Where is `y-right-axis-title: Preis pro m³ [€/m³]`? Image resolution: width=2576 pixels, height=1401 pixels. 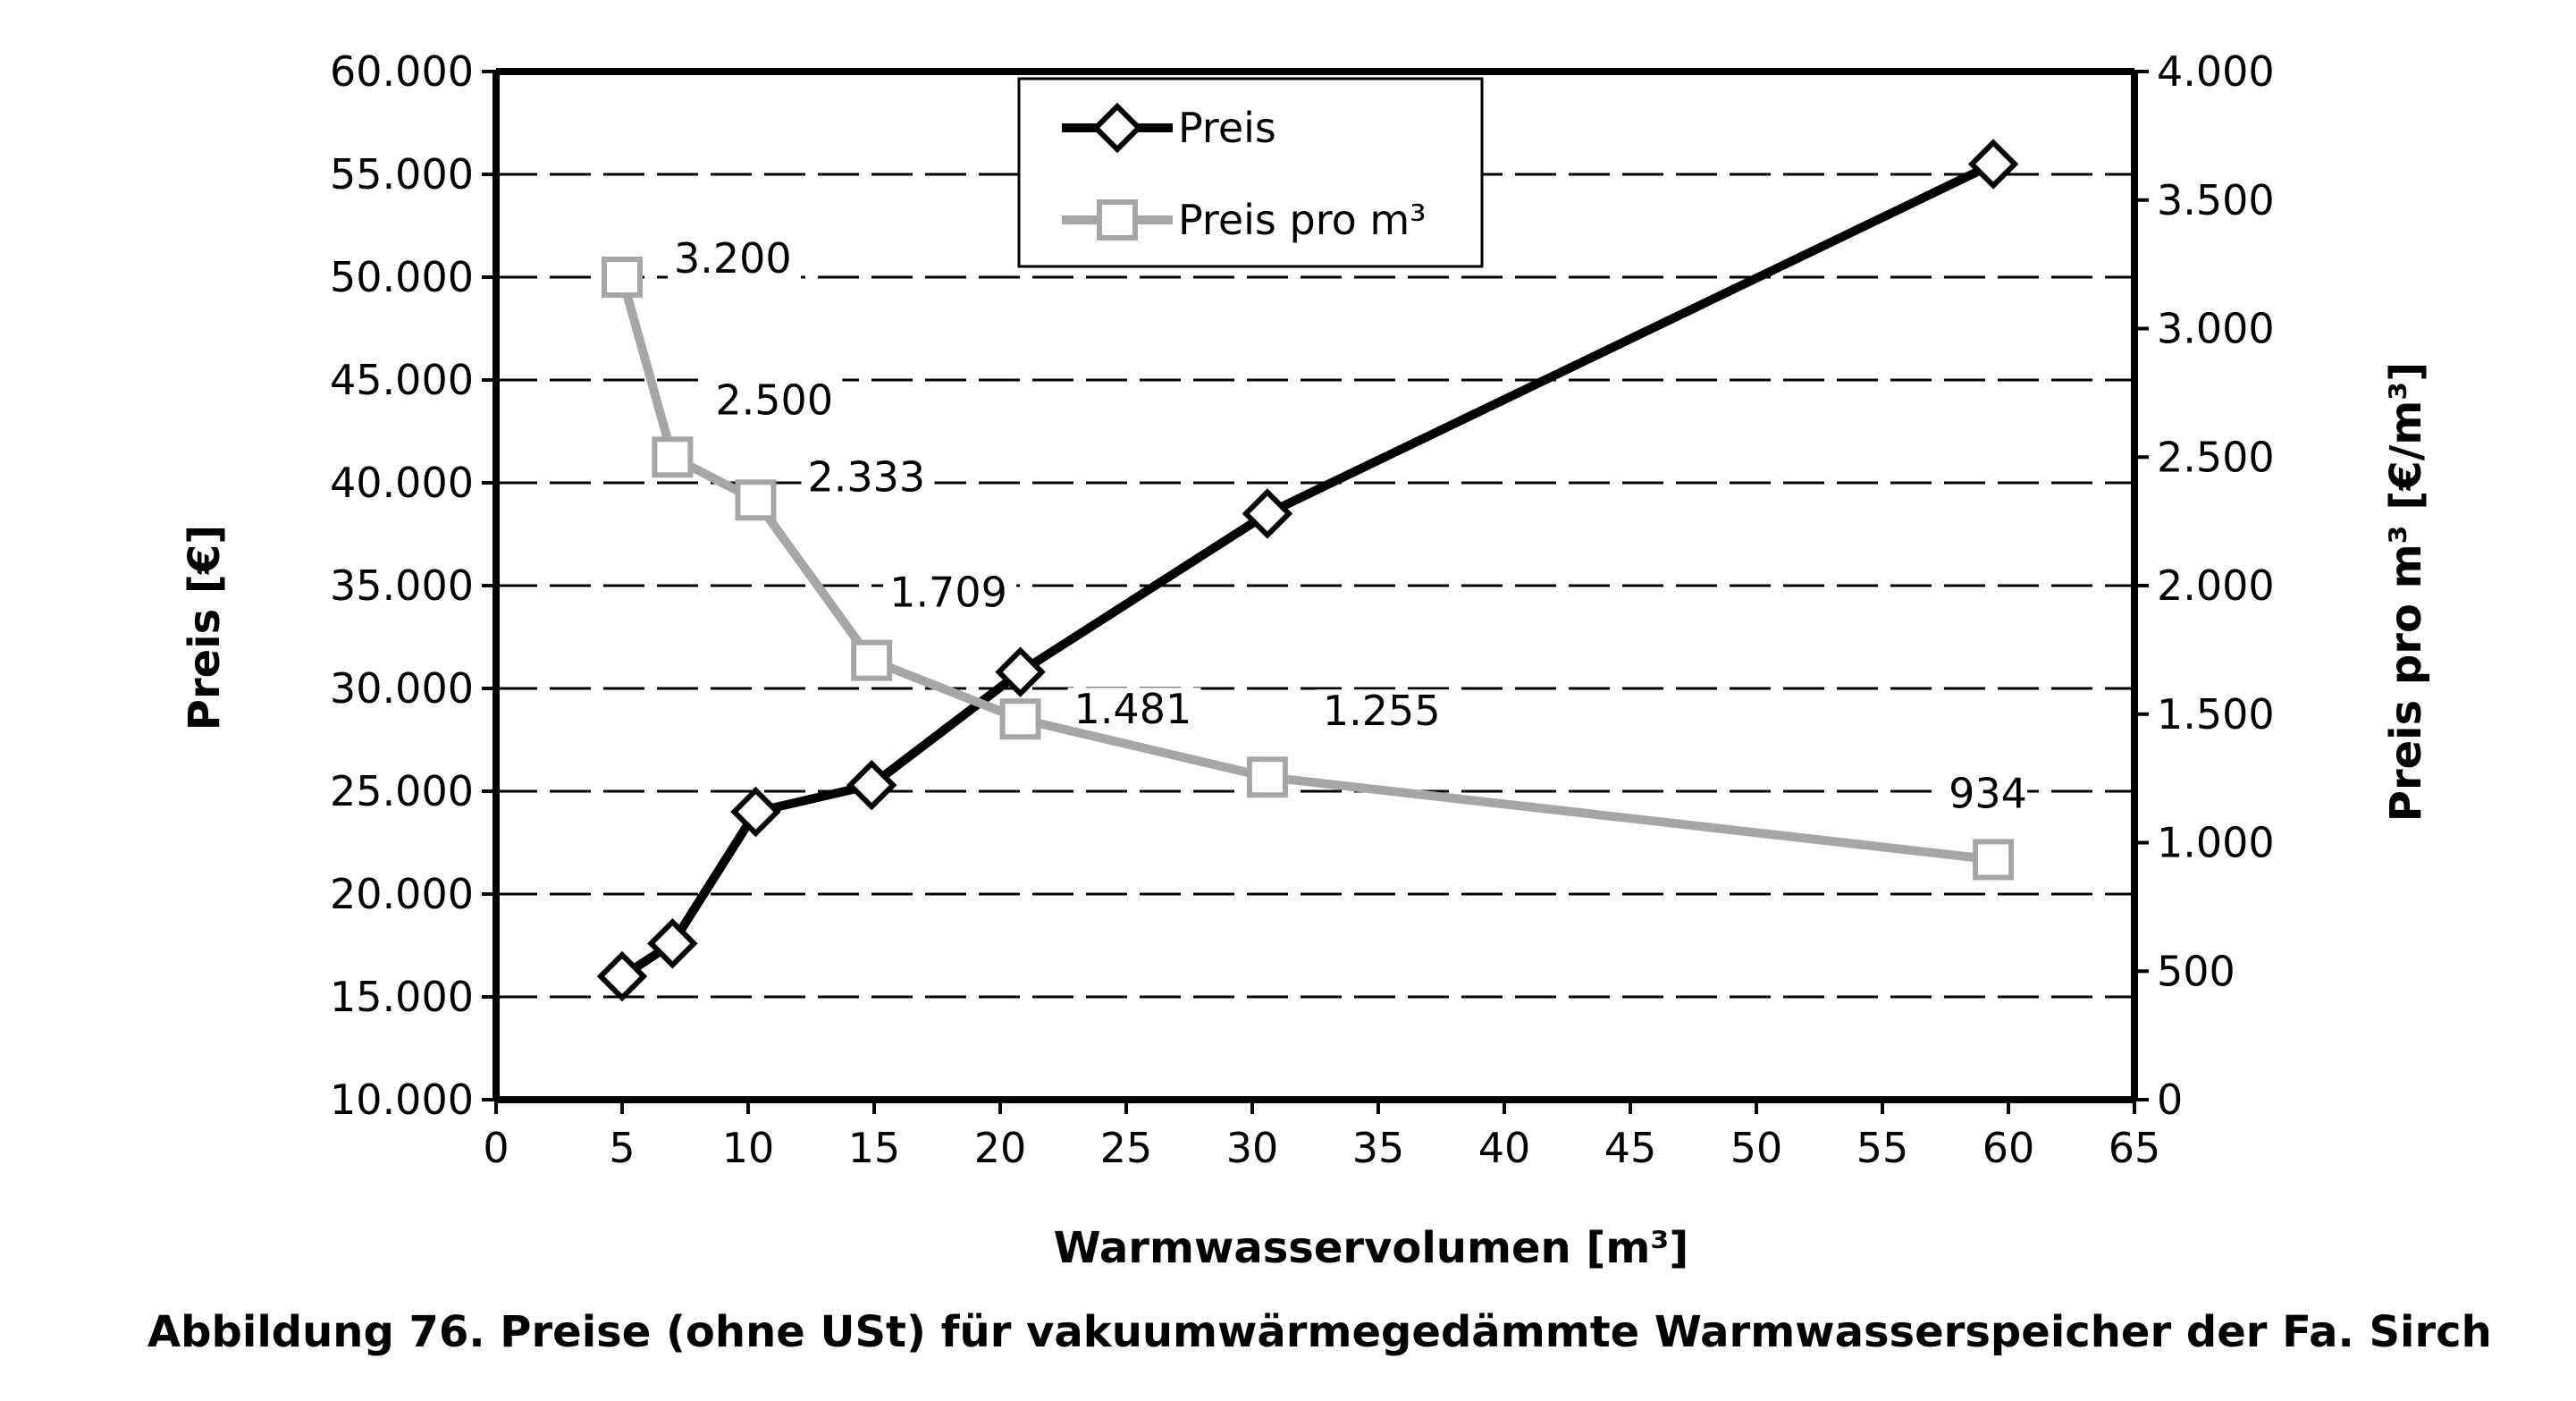
y-right-axis-title: Preis pro m³ [€/m³] is located at coordinates (2406, 592).